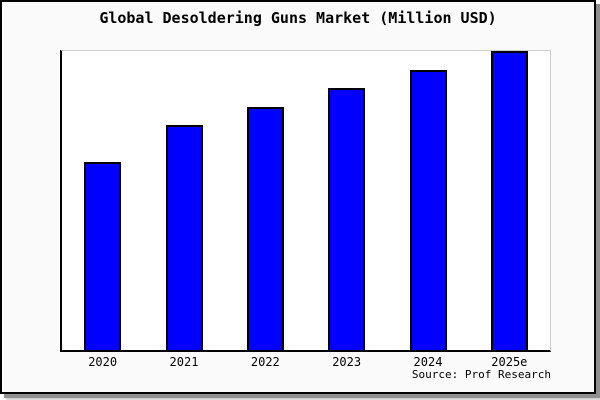 The width and height of the screenshot is (600, 400). What do you see at coordinates (347, 362) in the screenshot?
I see `x-tick-label-2023: 2023` at bounding box center [347, 362].